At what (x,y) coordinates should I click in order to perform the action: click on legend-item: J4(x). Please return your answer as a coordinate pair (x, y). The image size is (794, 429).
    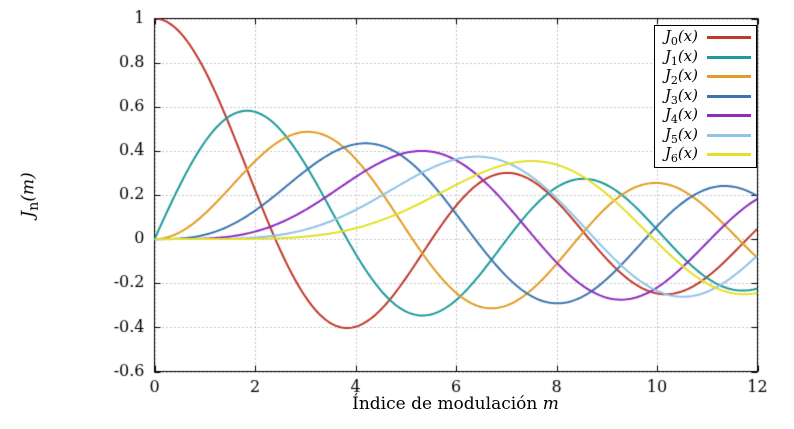
    Looking at the image, I should click on (707, 116).